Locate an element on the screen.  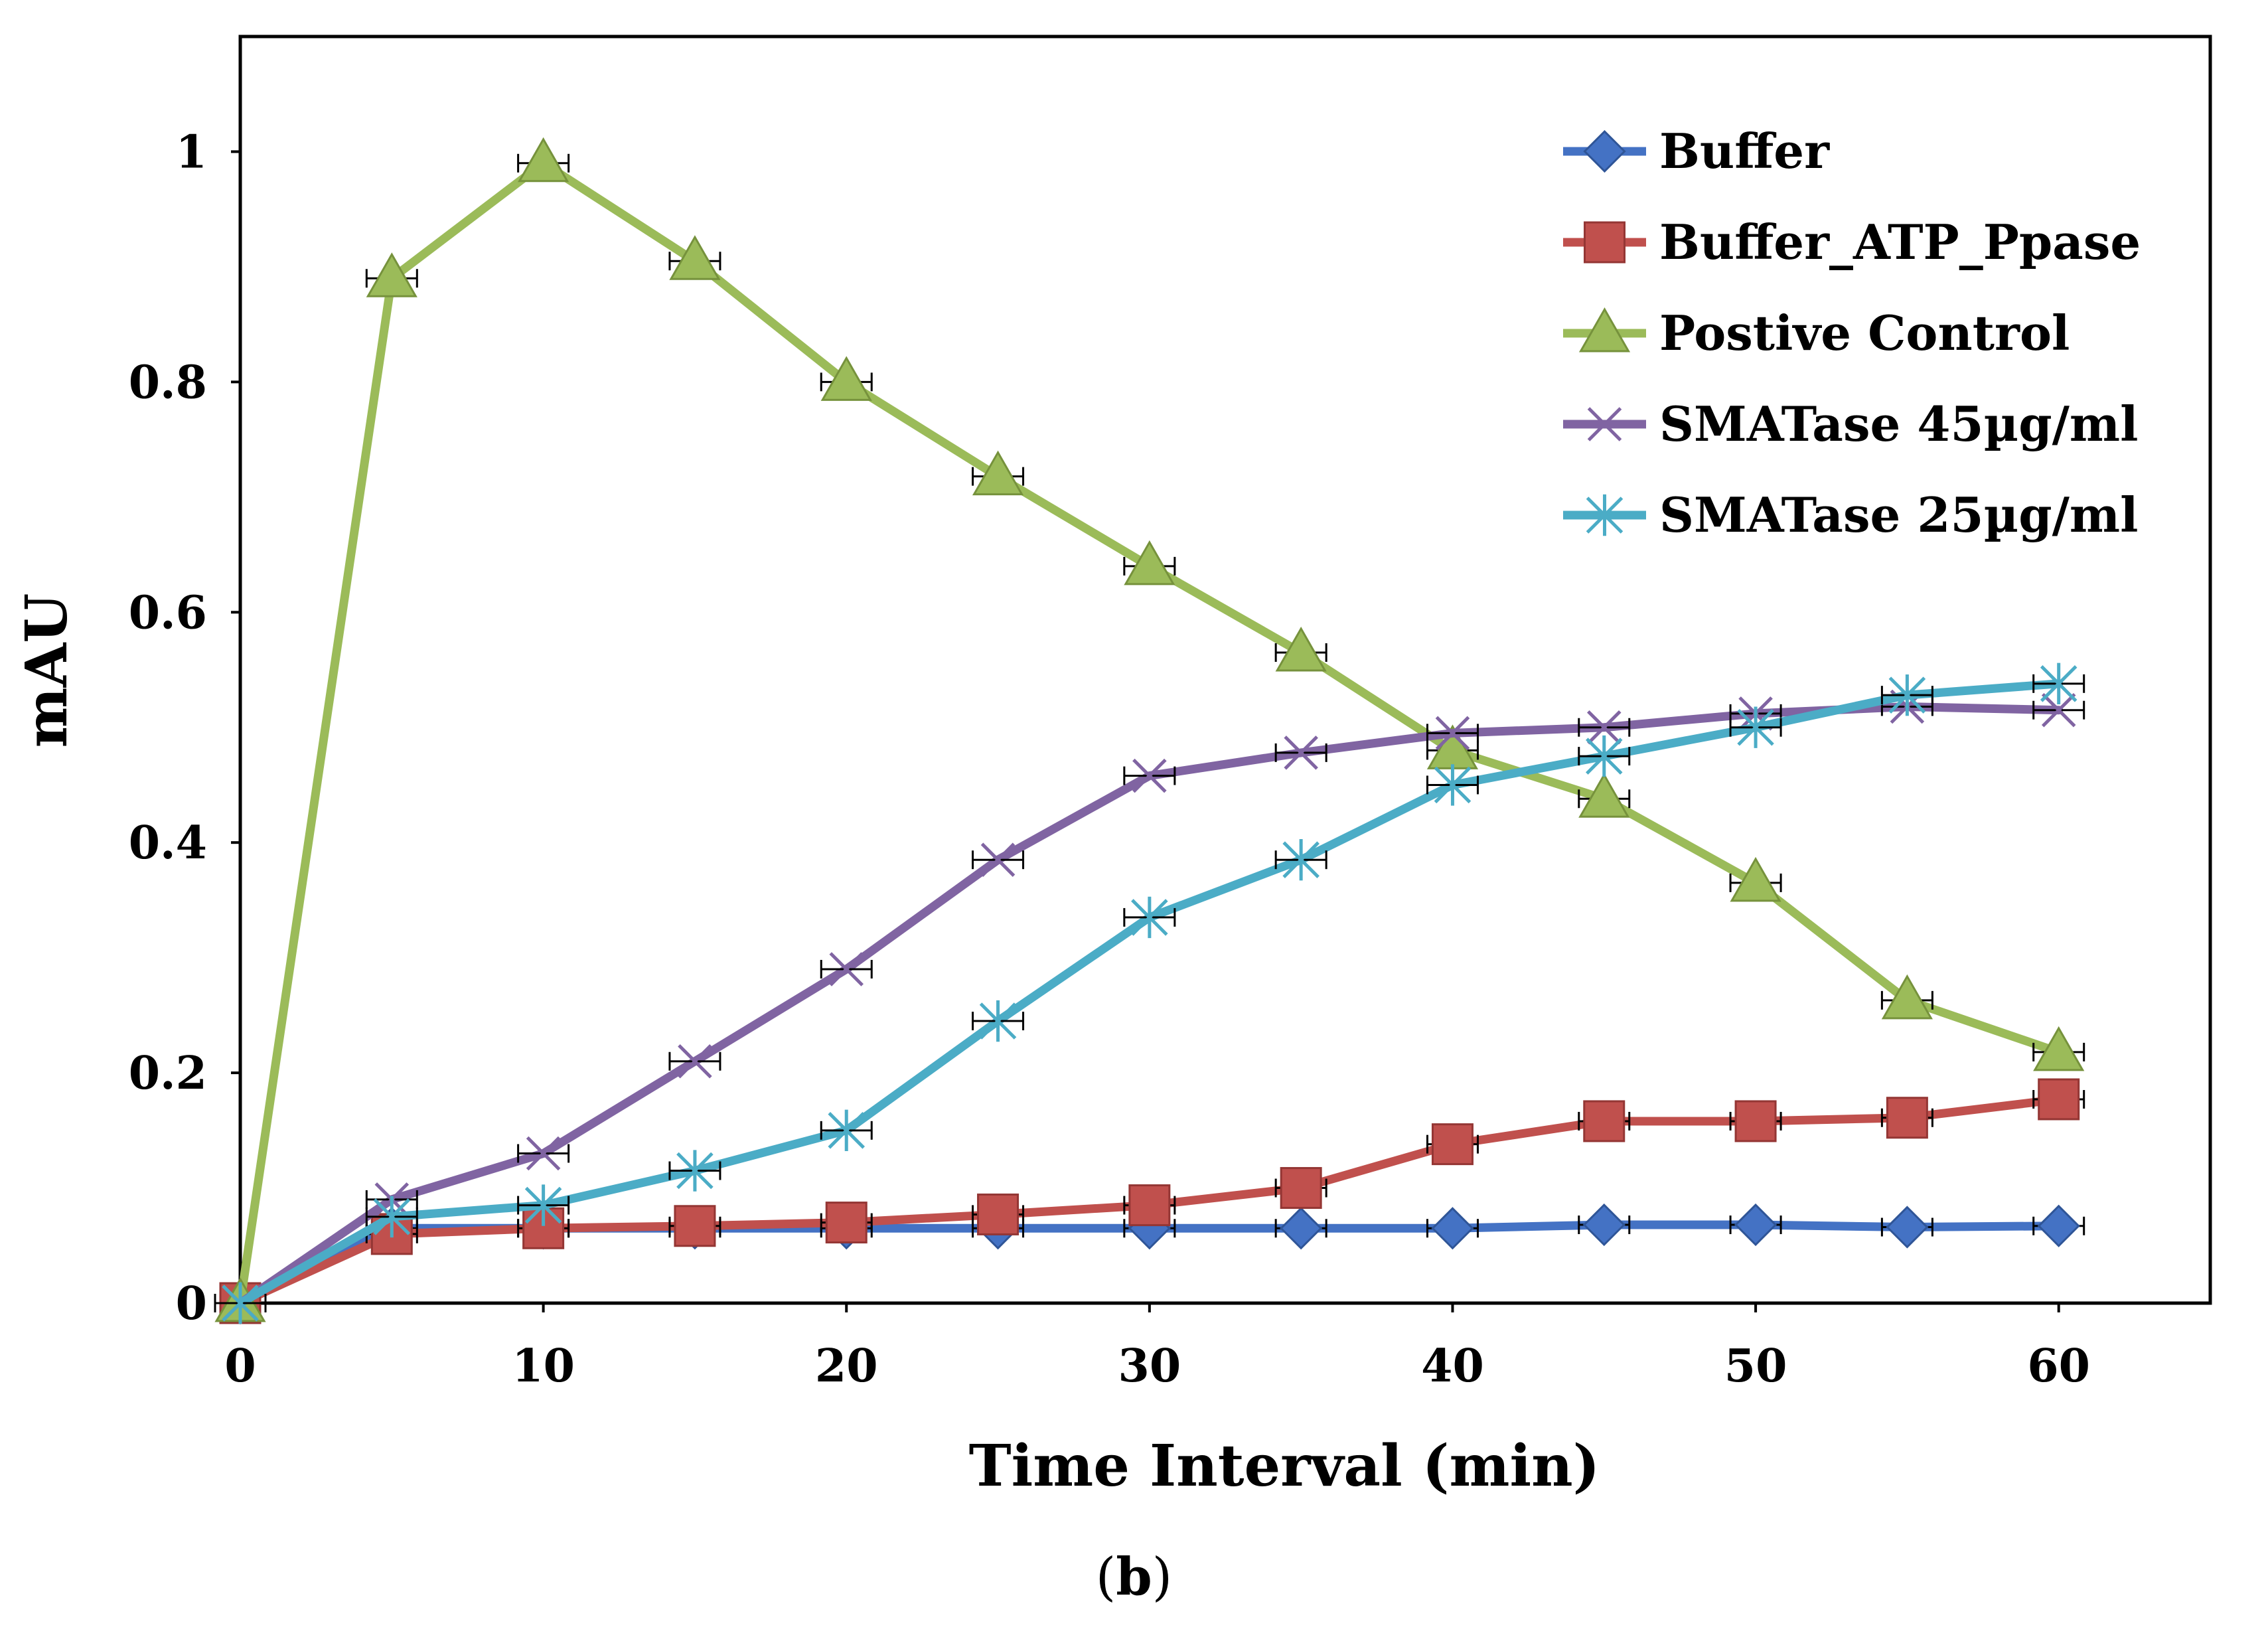
legend-label: SMATase 25µg/ml is located at coordinates (1898, 515).